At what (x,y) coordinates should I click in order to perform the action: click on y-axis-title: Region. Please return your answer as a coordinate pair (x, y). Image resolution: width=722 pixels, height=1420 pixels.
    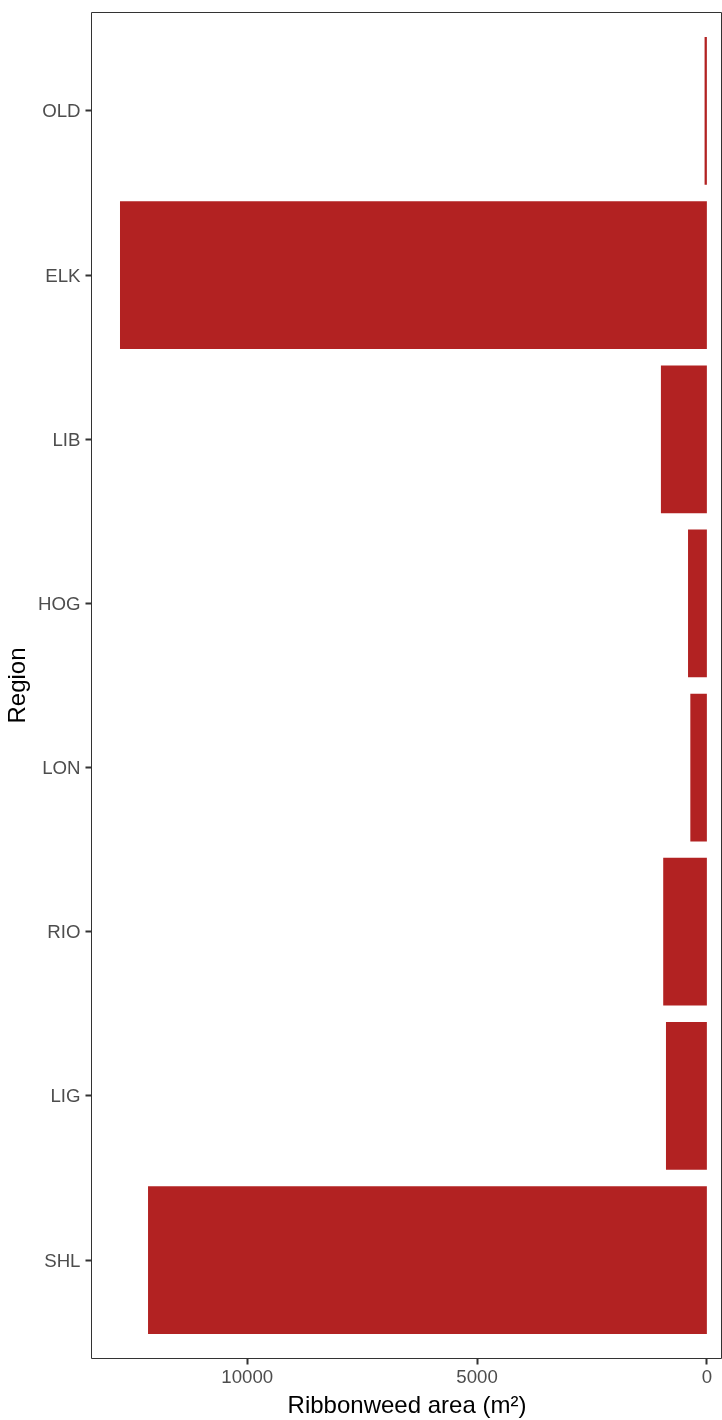
    Looking at the image, I should click on (16, 685).